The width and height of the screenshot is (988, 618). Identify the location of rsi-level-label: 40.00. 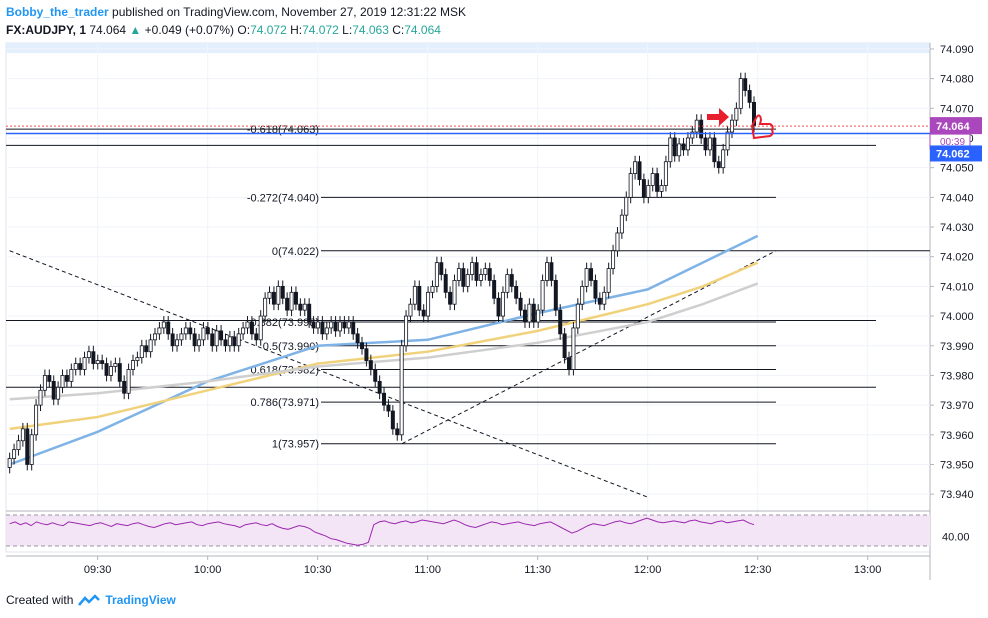
(956, 538).